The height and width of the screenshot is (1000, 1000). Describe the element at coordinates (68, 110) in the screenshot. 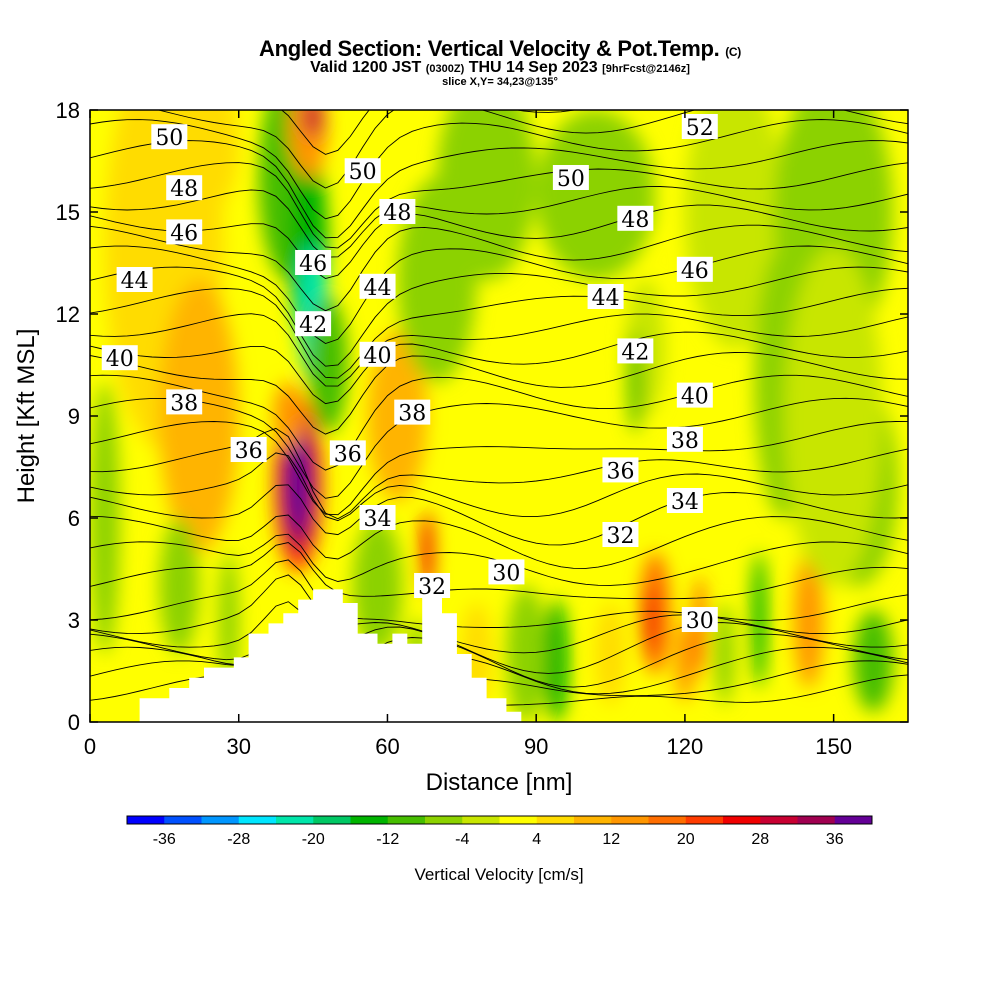

I see `y-tick-label: 18` at that location.